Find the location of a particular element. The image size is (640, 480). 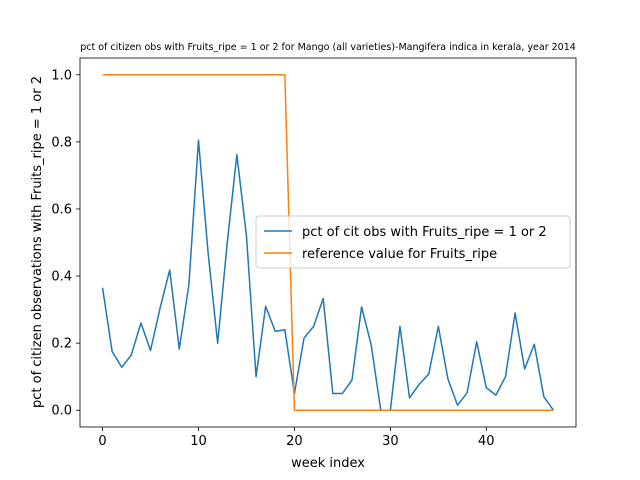

x-tick-label: 30 is located at coordinates (390, 441).